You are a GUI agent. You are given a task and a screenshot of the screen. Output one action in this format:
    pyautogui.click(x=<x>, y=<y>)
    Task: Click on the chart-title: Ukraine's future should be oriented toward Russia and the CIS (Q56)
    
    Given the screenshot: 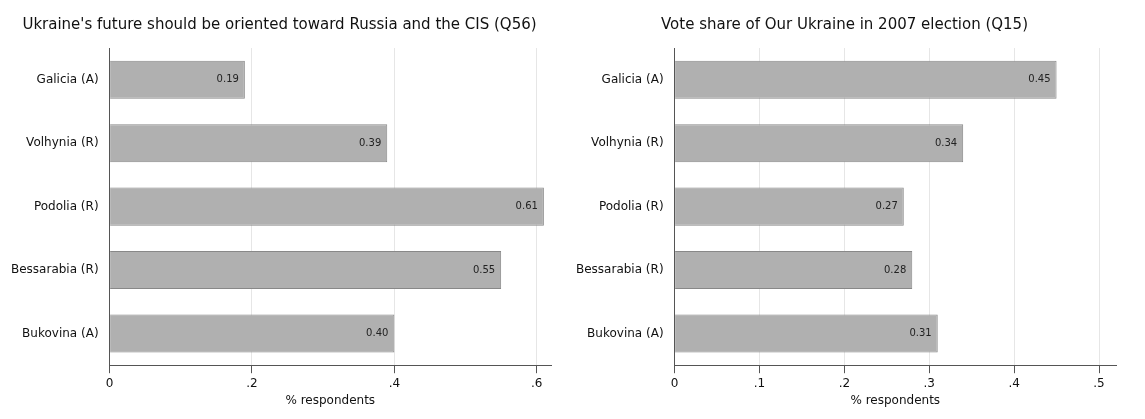 What is the action you would take?
    pyautogui.click(x=279, y=23)
    